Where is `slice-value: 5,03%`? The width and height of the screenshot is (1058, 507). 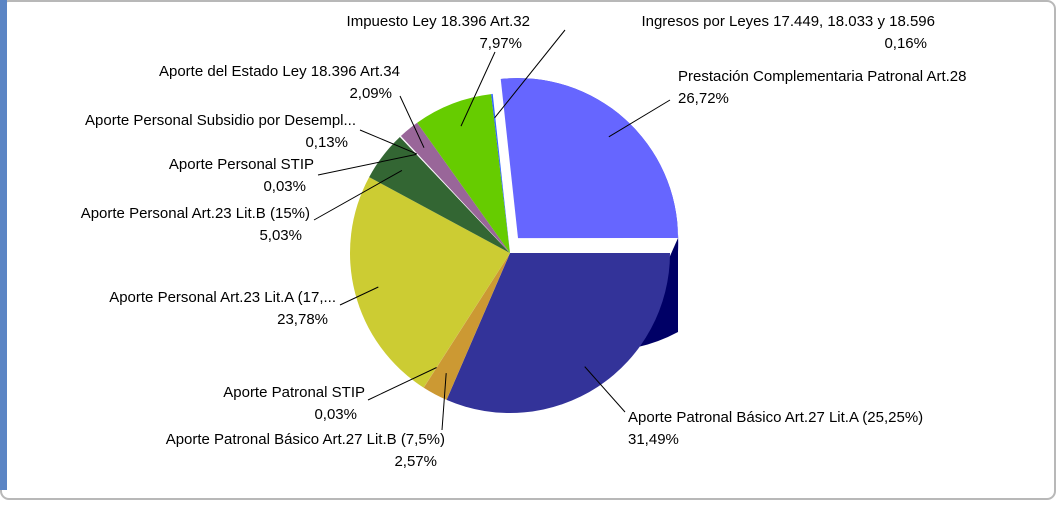
slice-value: 5,03% is located at coordinates (280, 235).